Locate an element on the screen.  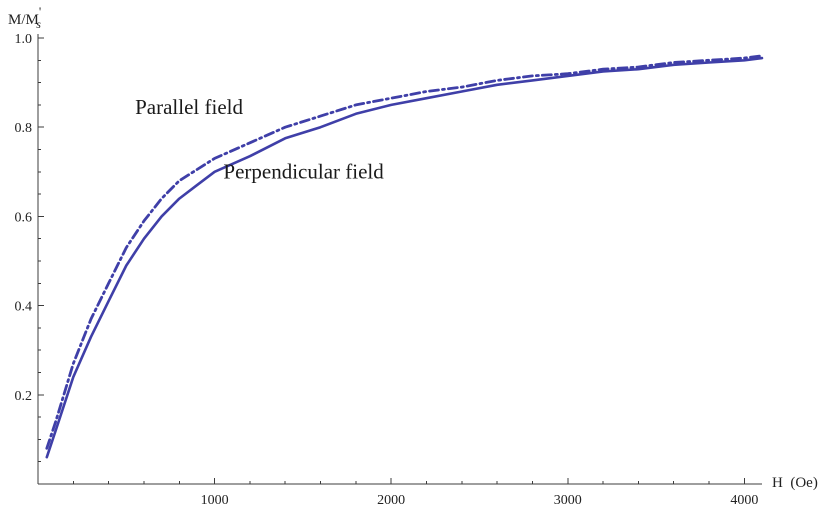
x-axis-label: H (Oe) is located at coordinates (795, 483).